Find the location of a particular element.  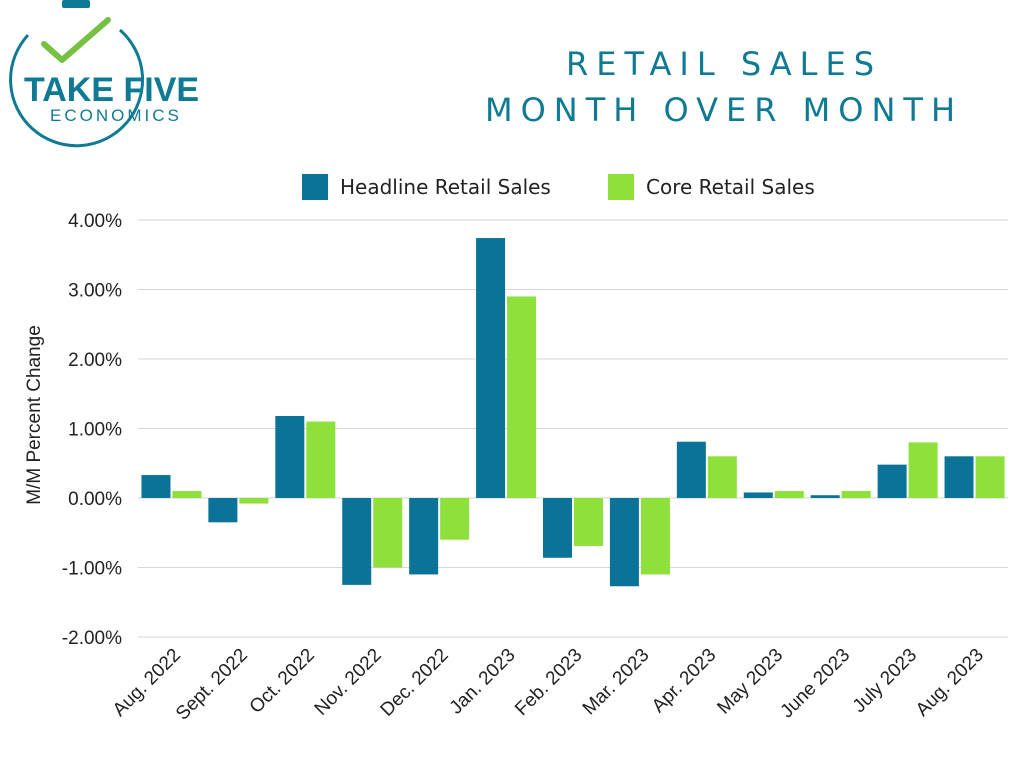

logo-line2: ECONOMICS is located at coordinates (116, 115).